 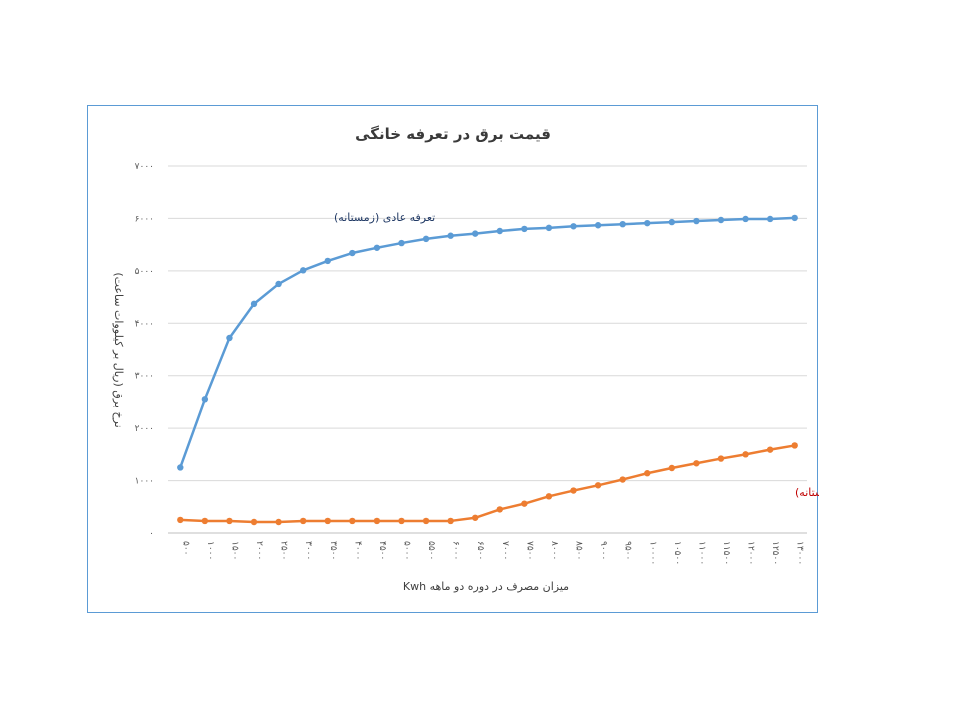 I want to click on x-tick-label: ۸۰۰۰, so click(x=554, y=550).